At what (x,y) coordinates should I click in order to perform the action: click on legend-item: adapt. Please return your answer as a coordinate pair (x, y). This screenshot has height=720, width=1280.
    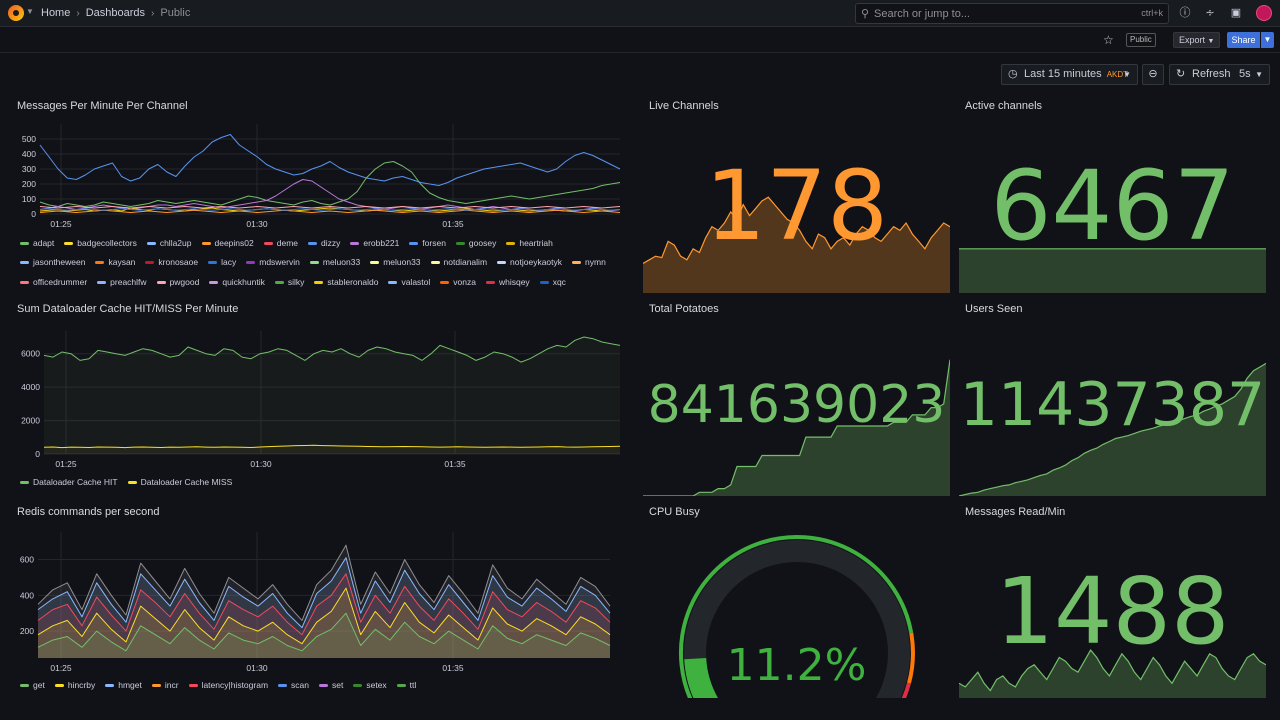
    Looking at the image, I should click on (37, 243).